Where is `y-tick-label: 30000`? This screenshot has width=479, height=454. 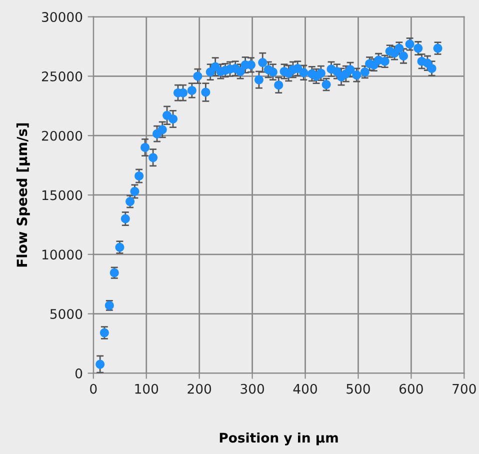
y-tick-label: 30000 is located at coordinates (62, 17).